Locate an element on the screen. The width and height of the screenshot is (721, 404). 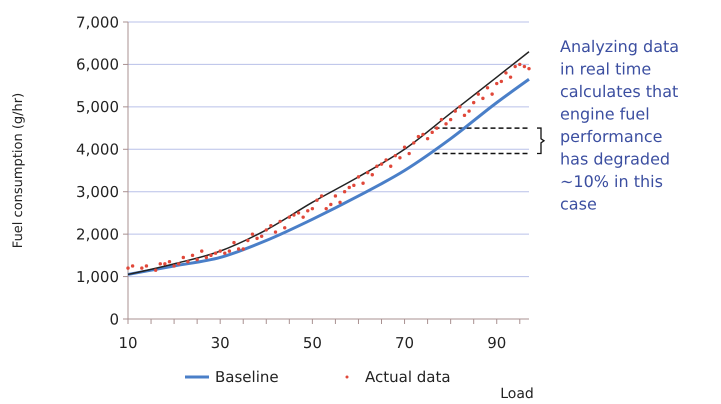
y-tick-label: 7,000 is located at coordinates (97, 22).